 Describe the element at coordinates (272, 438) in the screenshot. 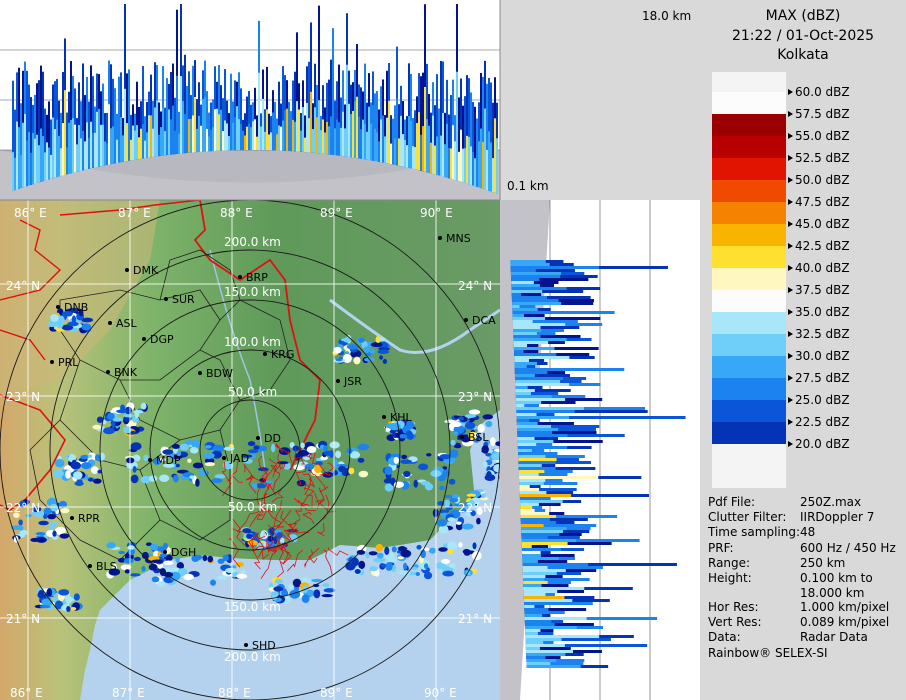

I see `city-label: DD` at that location.